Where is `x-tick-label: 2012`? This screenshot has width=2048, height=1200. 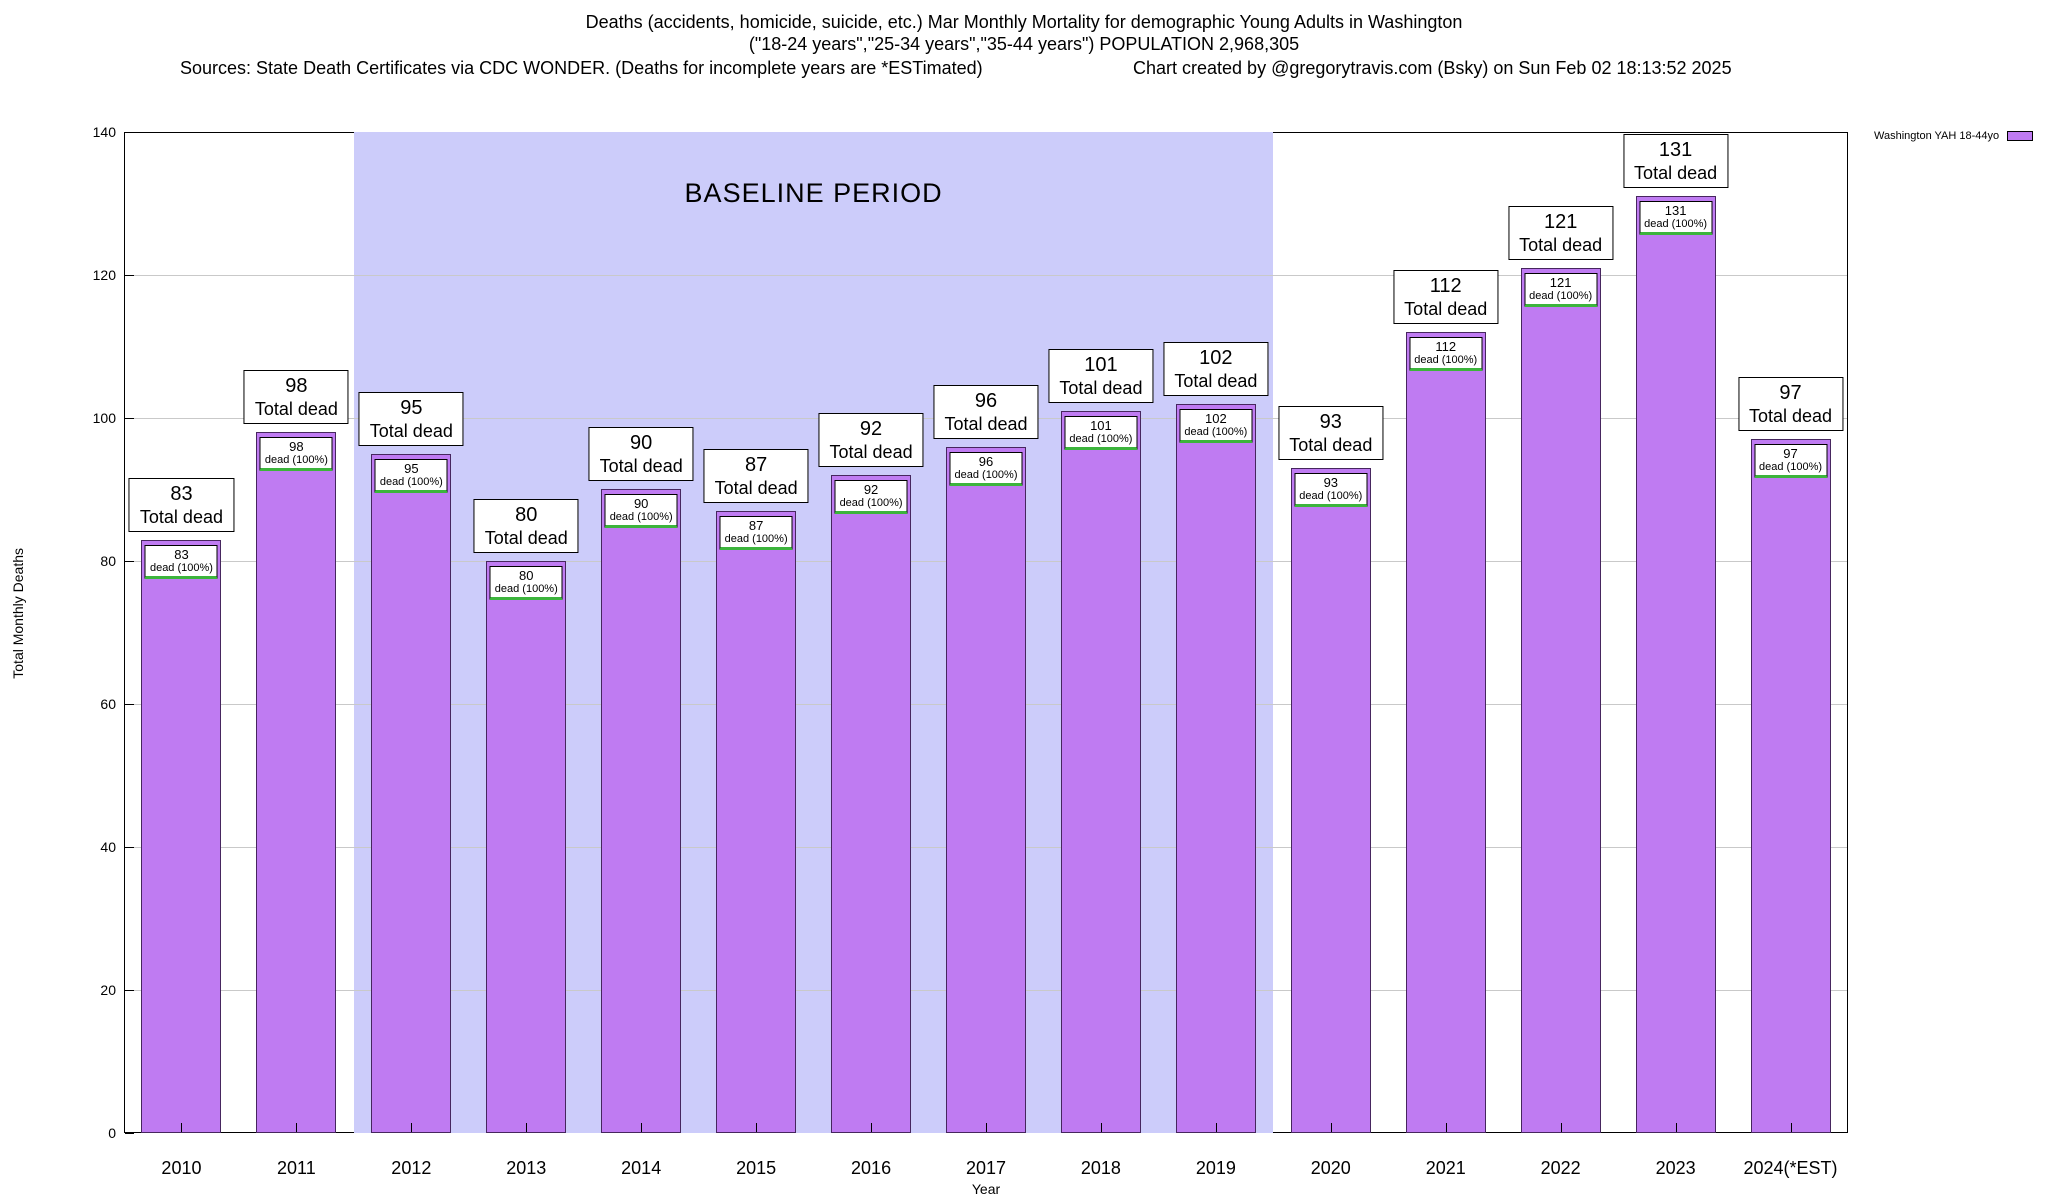
x-tick-label: 2012 is located at coordinates (411, 1168).